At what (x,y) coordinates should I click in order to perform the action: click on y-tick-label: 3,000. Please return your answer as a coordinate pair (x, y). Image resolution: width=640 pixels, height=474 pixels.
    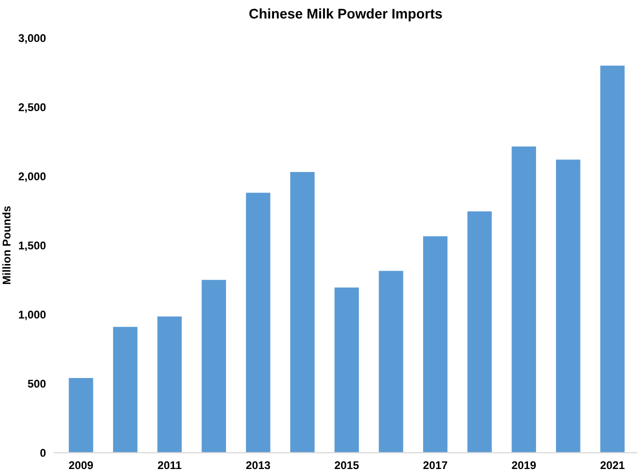
    Looking at the image, I should click on (32, 39).